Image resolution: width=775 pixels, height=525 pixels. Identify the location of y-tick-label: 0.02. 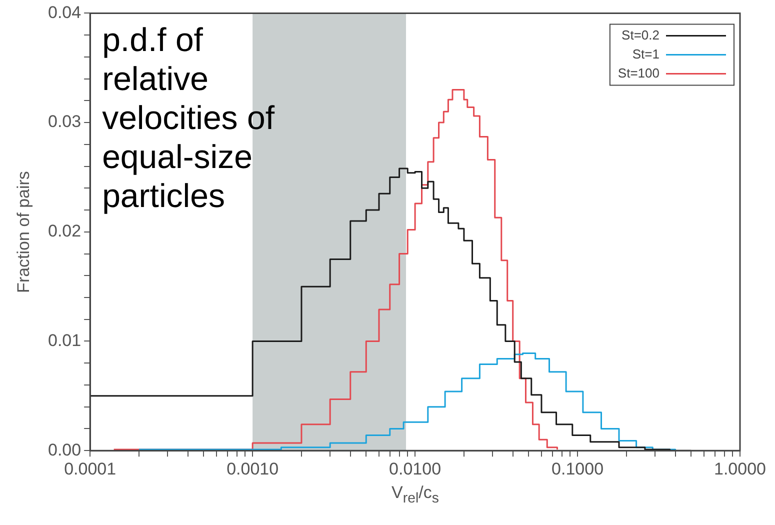
(65, 231).